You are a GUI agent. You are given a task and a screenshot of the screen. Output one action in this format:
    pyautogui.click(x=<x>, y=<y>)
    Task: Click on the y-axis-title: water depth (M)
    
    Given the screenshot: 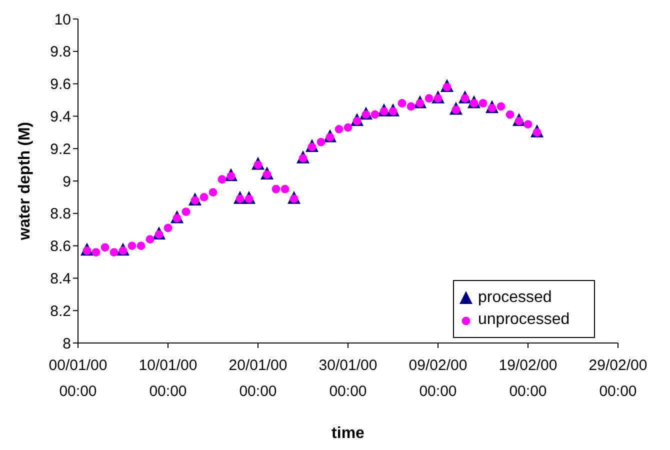 What is the action you would take?
    pyautogui.click(x=25, y=182)
    